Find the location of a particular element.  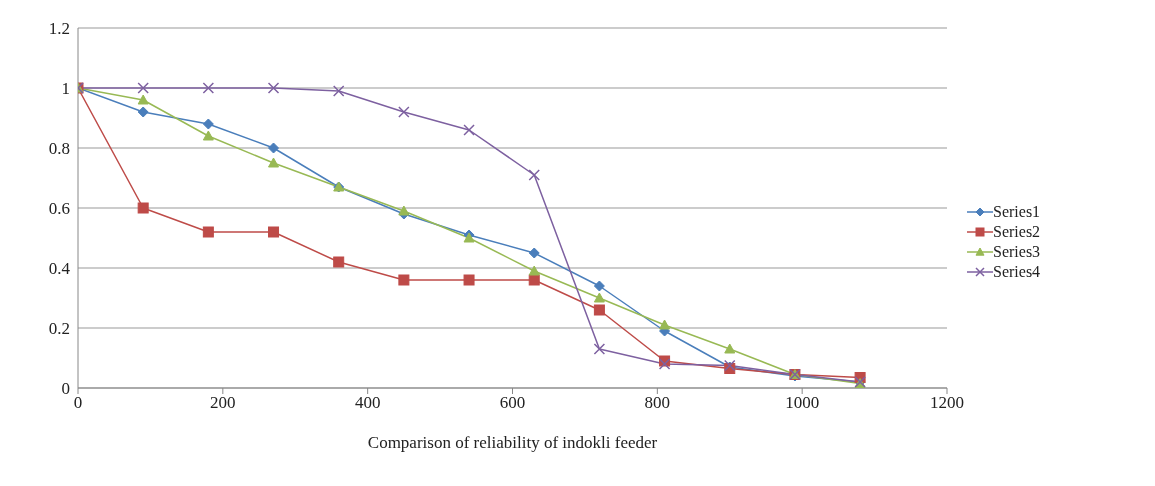

y-tick-label: 0.4 is located at coordinates (59, 269).